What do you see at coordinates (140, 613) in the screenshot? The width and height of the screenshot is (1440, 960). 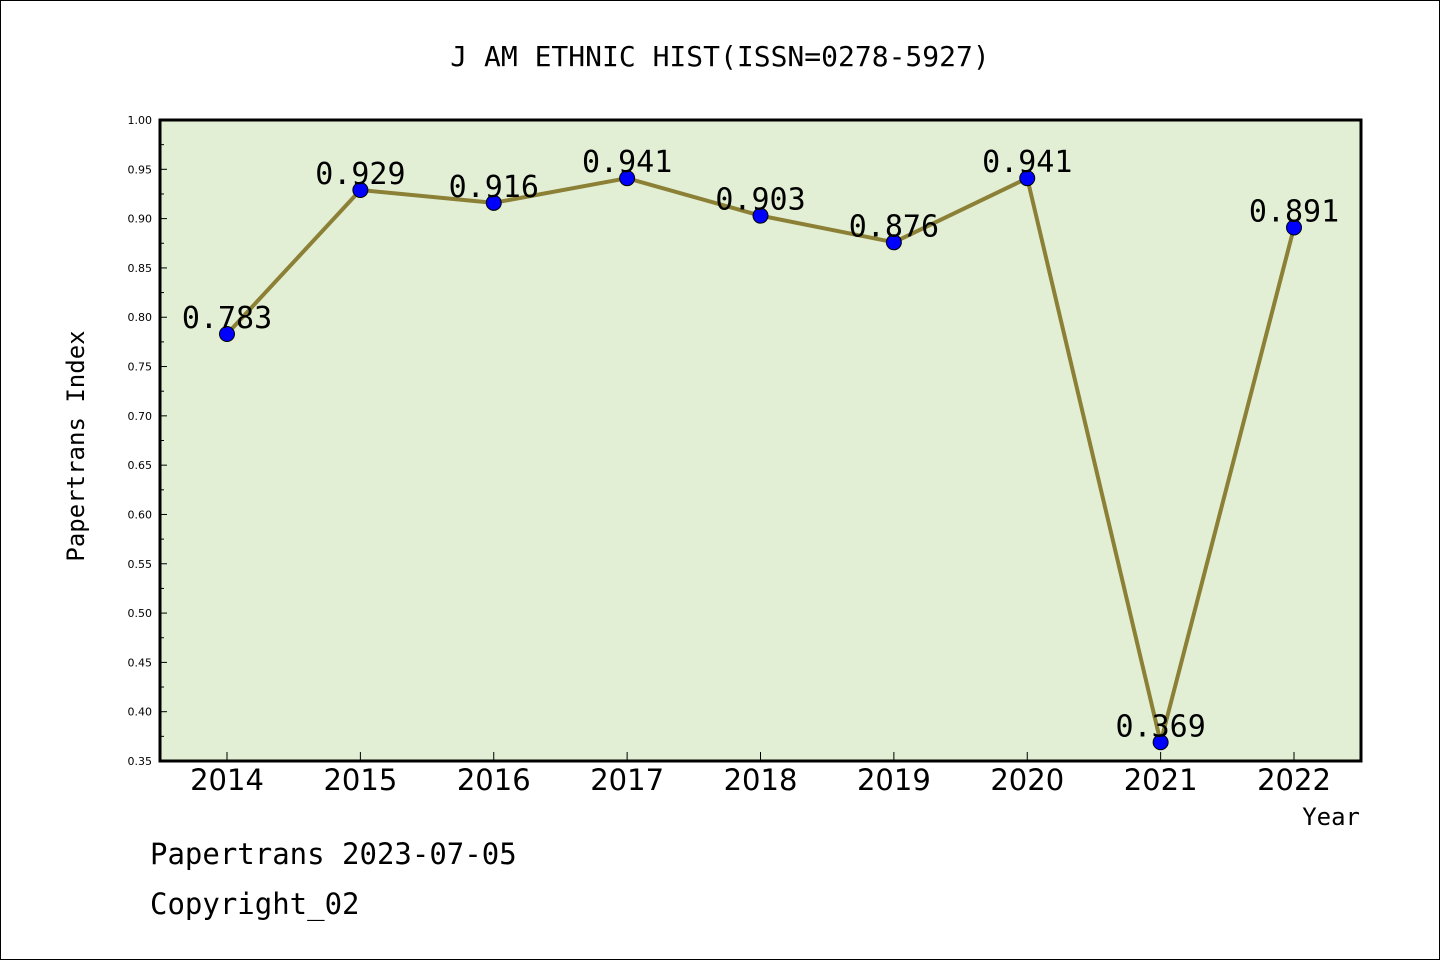 I see `y-tick-label: 0.50` at bounding box center [140, 613].